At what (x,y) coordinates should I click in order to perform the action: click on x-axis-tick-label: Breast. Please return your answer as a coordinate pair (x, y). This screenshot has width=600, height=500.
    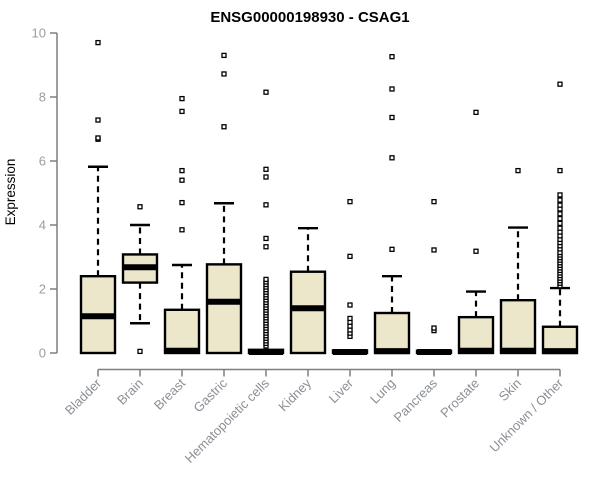
    Looking at the image, I should click on (169, 393).